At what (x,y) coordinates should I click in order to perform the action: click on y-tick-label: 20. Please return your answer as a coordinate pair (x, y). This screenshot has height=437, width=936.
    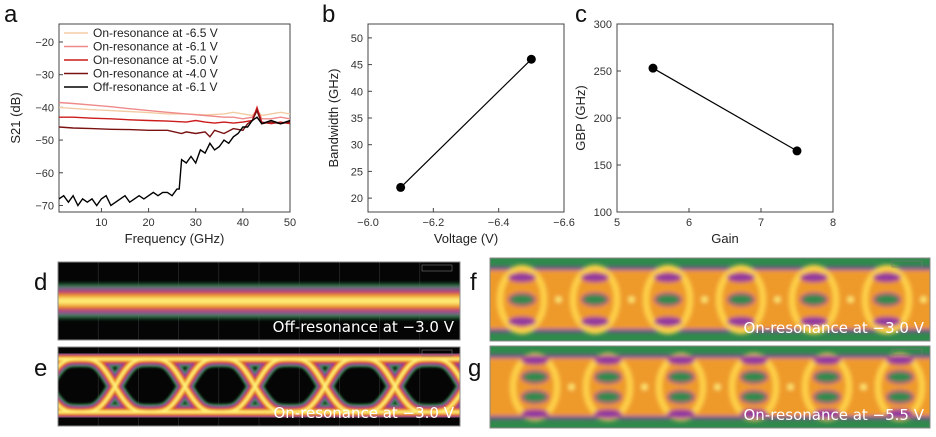
    Looking at the image, I should click on (357, 199).